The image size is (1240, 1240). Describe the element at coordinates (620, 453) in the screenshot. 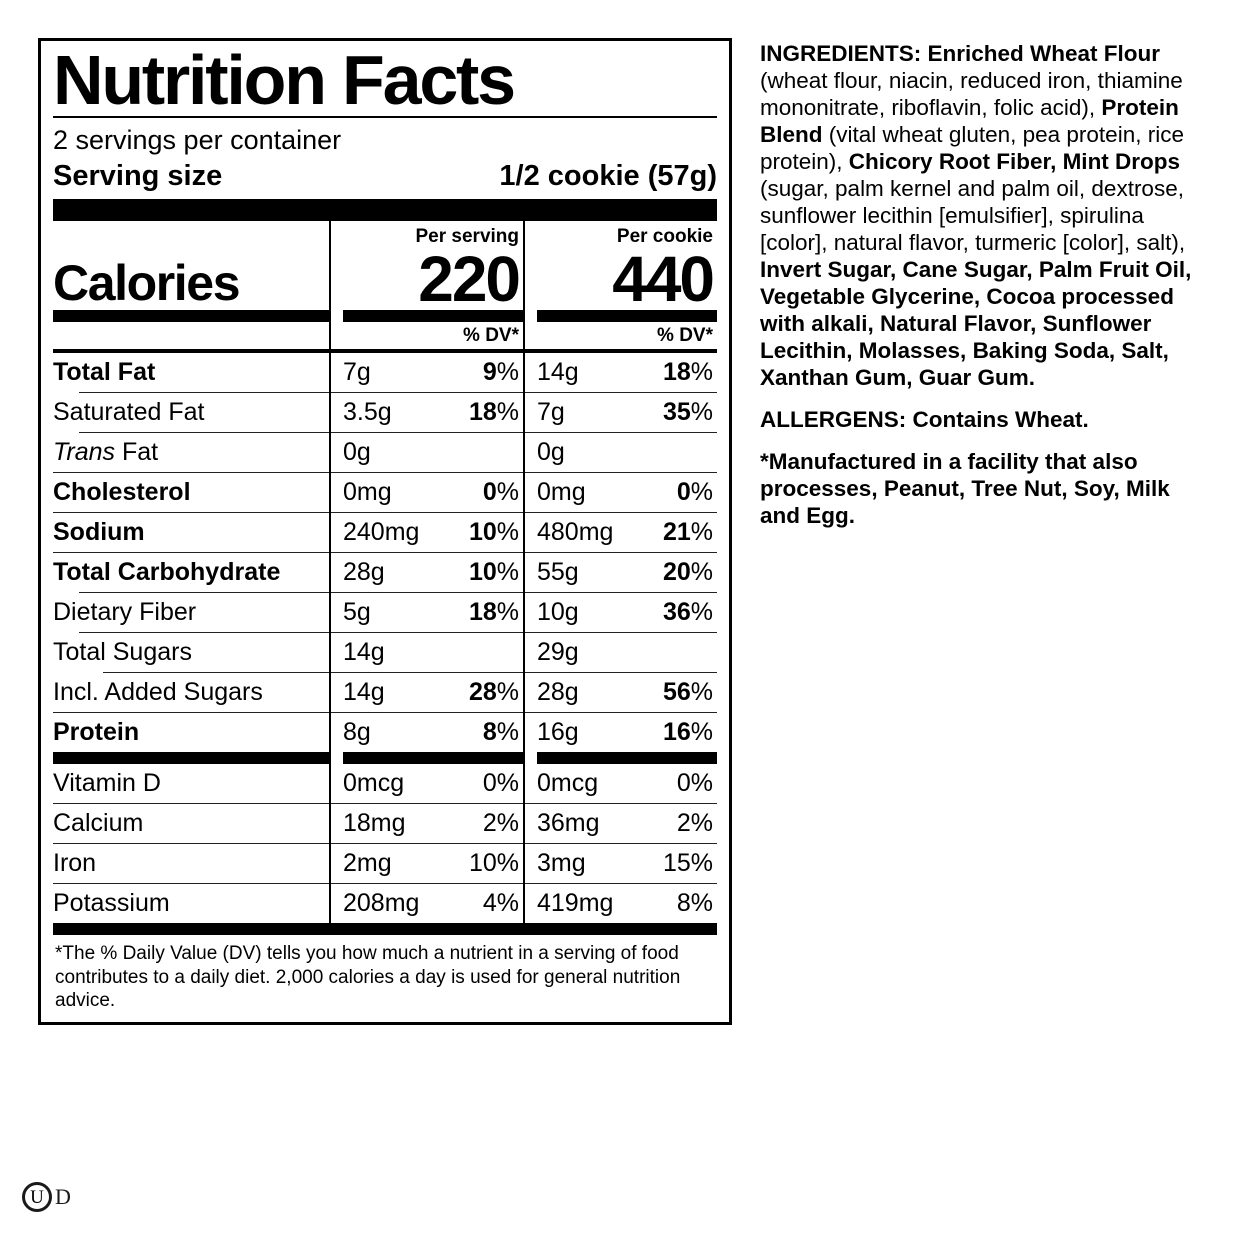

I see `nutrient-value-per-cookie: 0g` at that location.